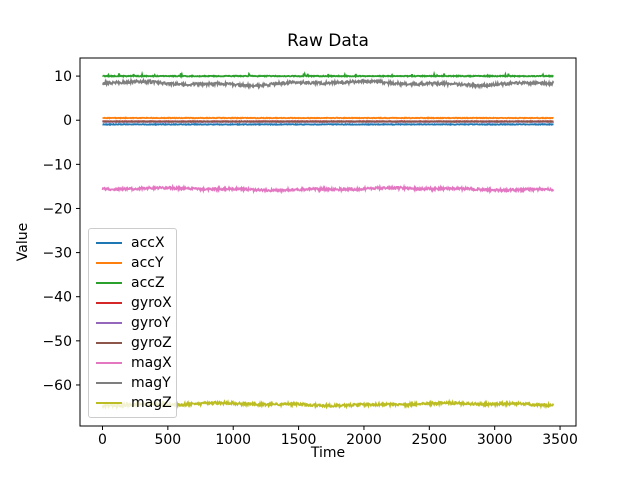  I want to click on series-line-accX, so click(328, 124).